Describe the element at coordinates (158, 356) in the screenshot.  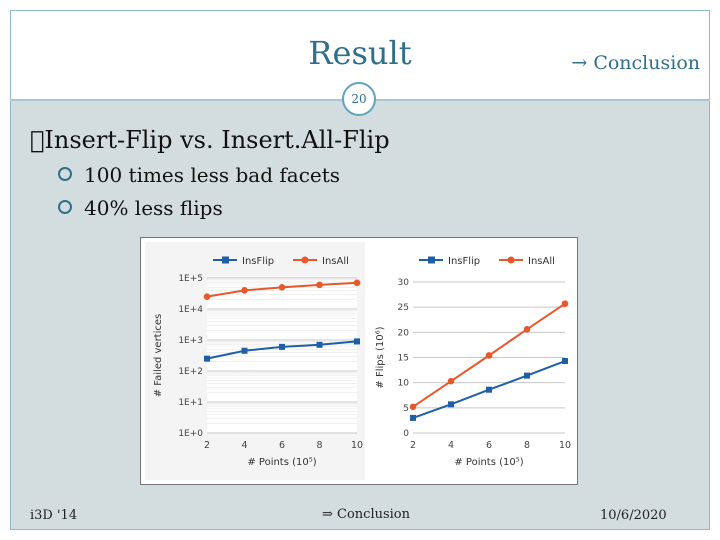
I see `y-axis-title: # Failed vertices` at that location.